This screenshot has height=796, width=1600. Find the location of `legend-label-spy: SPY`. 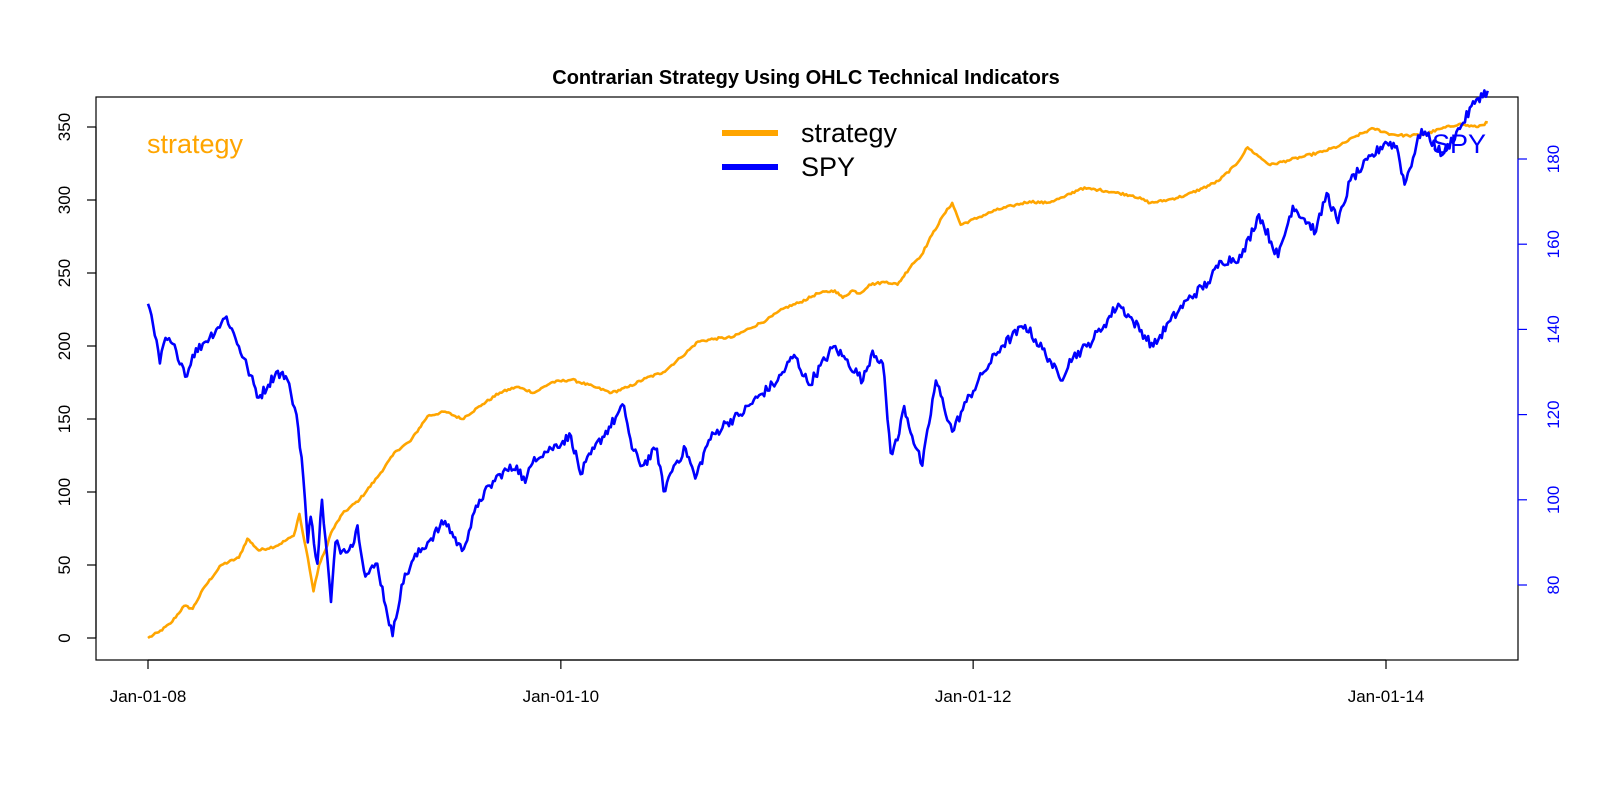

legend-label-spy: SPY is located at coordinates (828, 167).